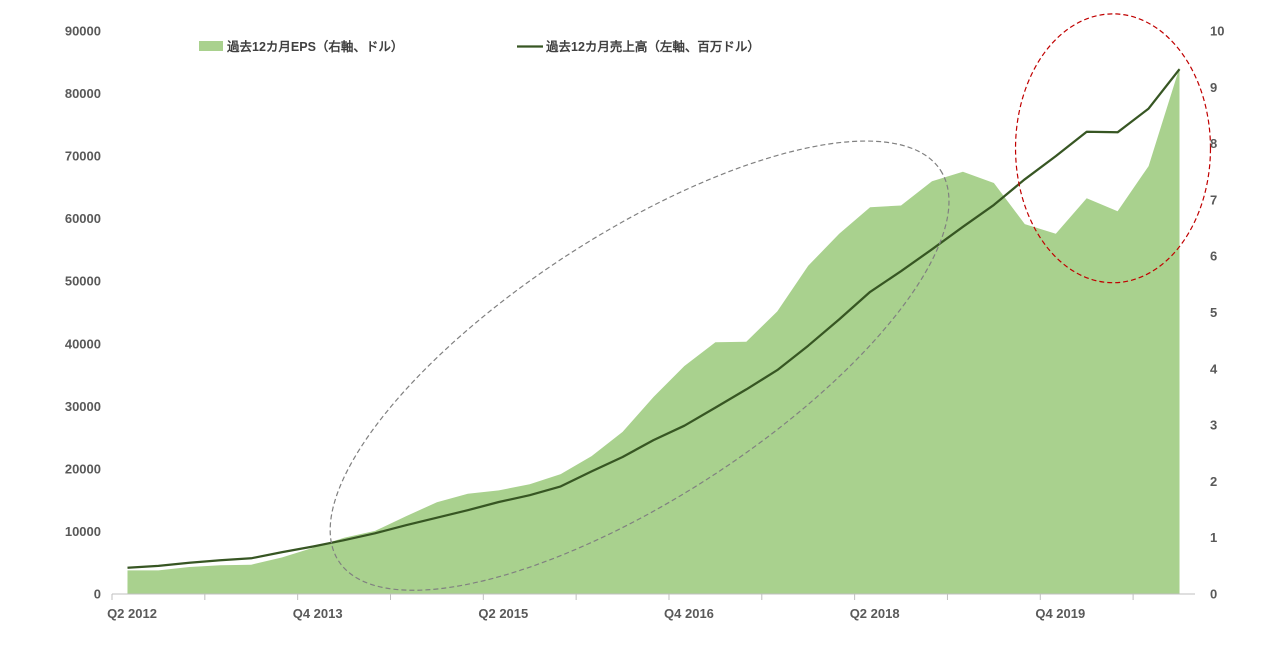 Image resolution: width=1265 pixels, height=669 pixels. What do you see at coordinates (1213, 199) in the screenshot?
I see `y-right-tick-label: 7` at bounding box center [1213, 199].